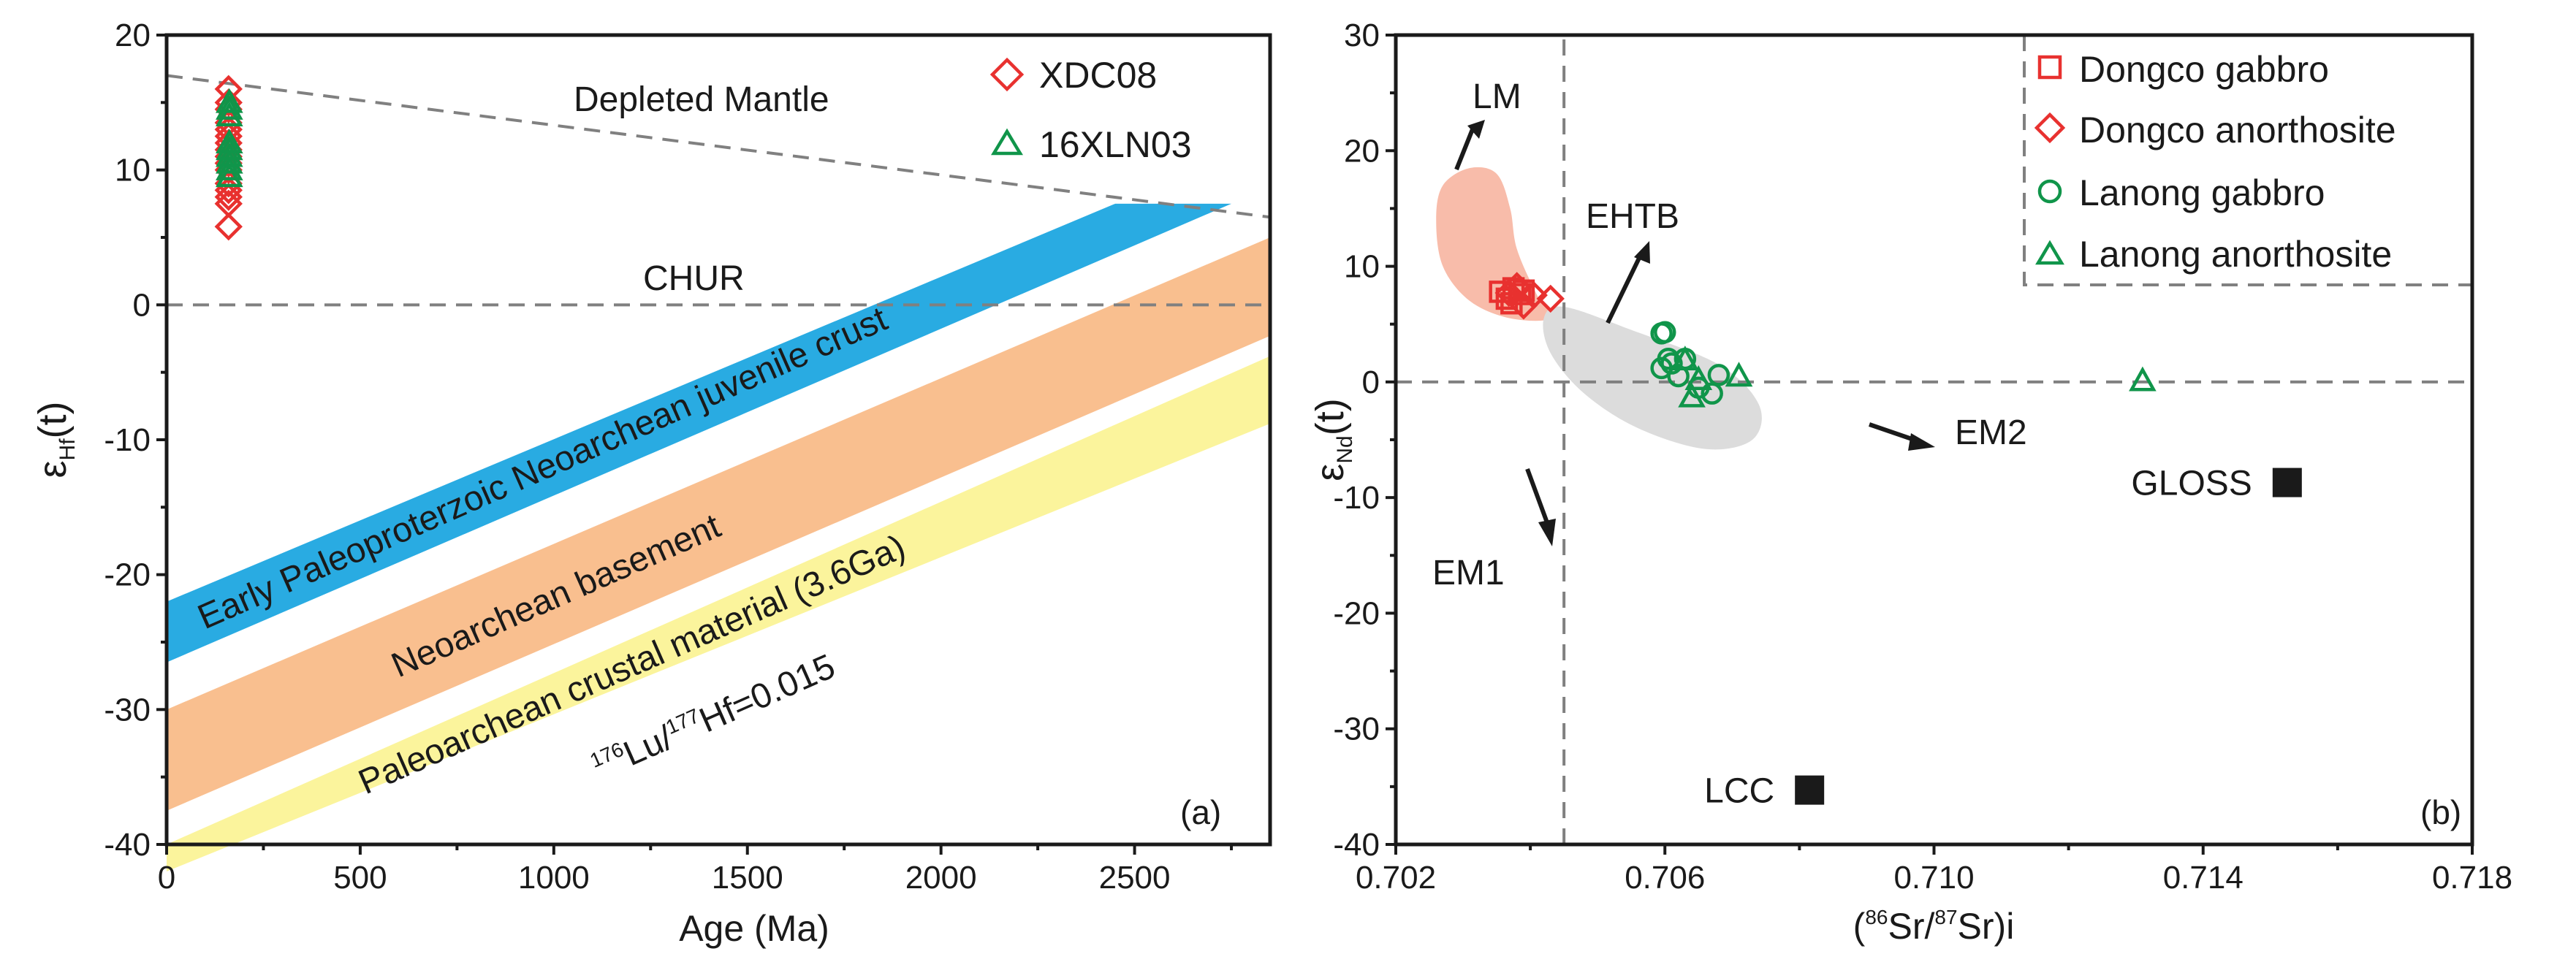 The height and width of the screenshot is (973, 2576). Describe the element at coordinates (1810, 790) in the screenshot. I see `lcc-point` at that location.